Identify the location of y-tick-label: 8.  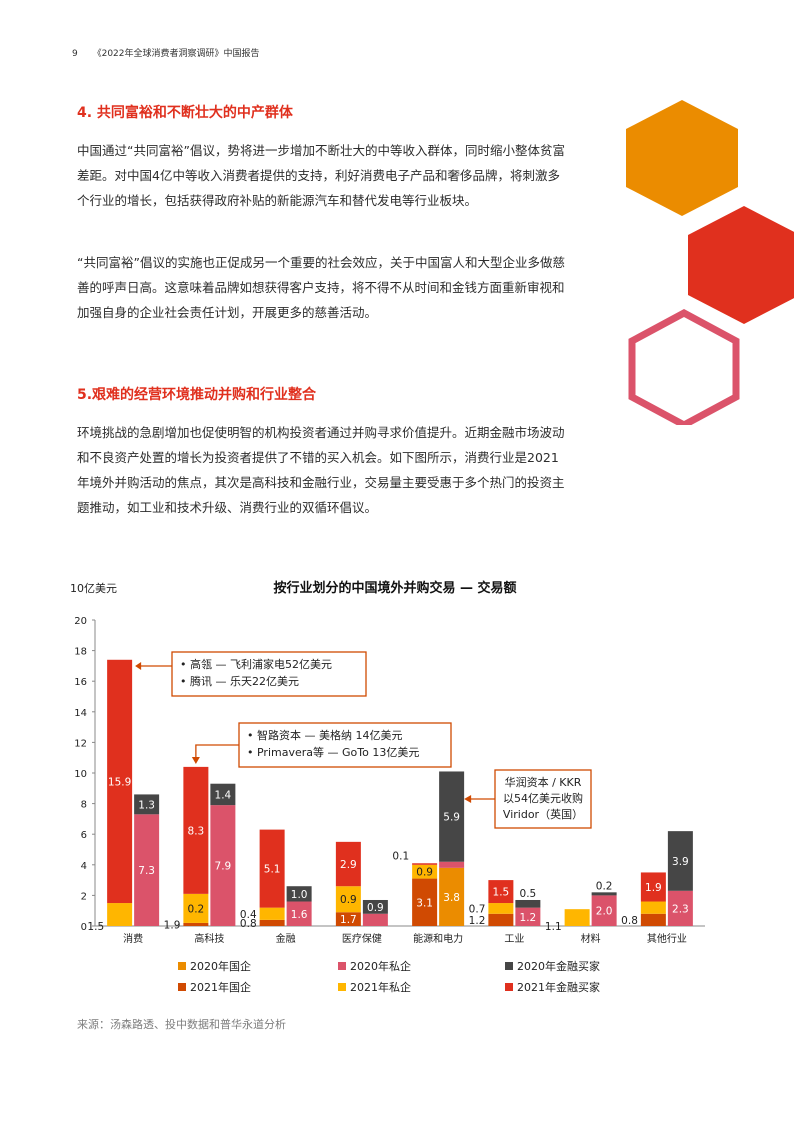
(84, 805).